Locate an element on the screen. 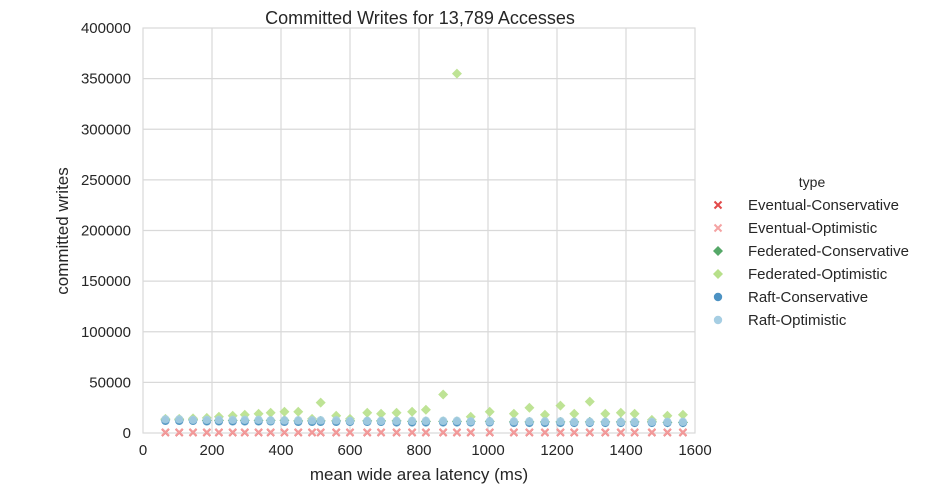 The height and width of the screenshot is (504, 934). y-tick-label: 300000 is located at coordinates (106, 129).